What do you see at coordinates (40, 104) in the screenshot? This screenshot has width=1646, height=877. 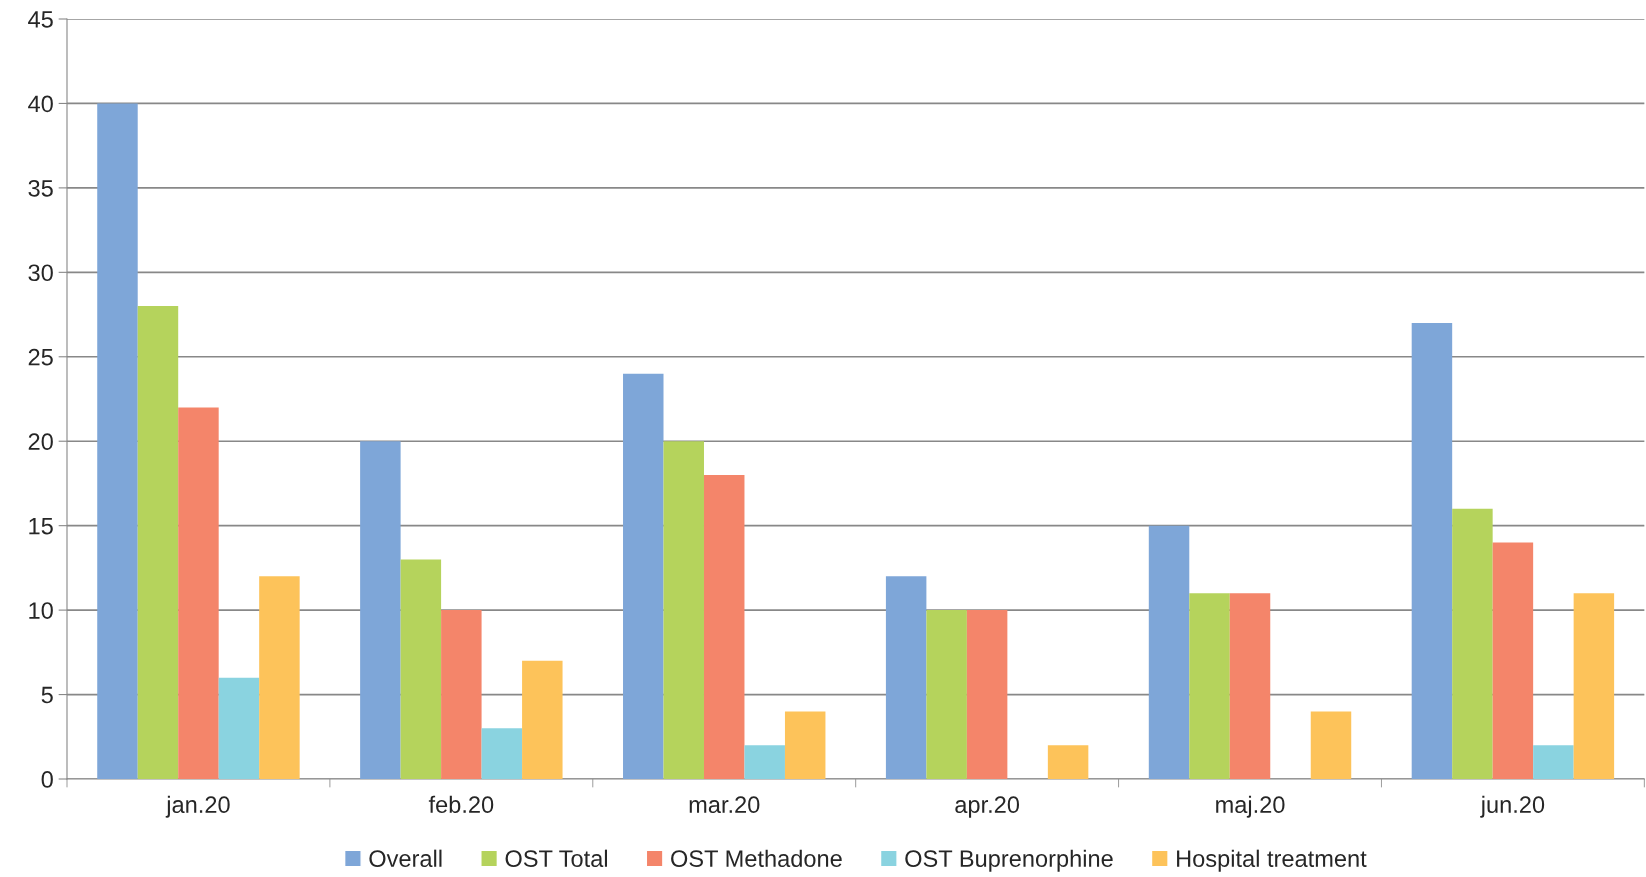 I see `y-tick-label: 40` at bounding box center [40, 104].